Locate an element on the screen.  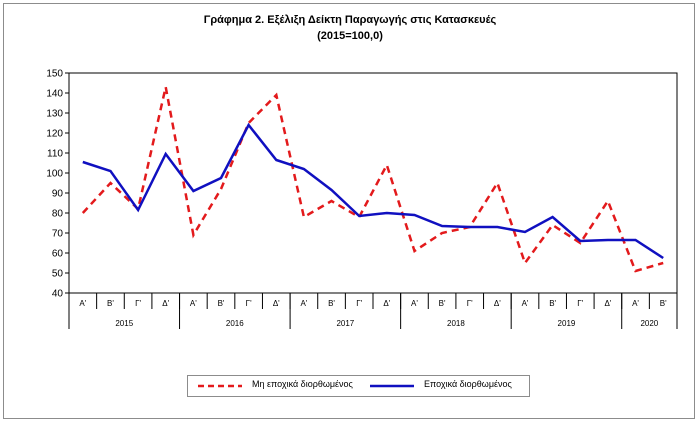
y-tick-label: 80 is located at coordinates (58, 214).